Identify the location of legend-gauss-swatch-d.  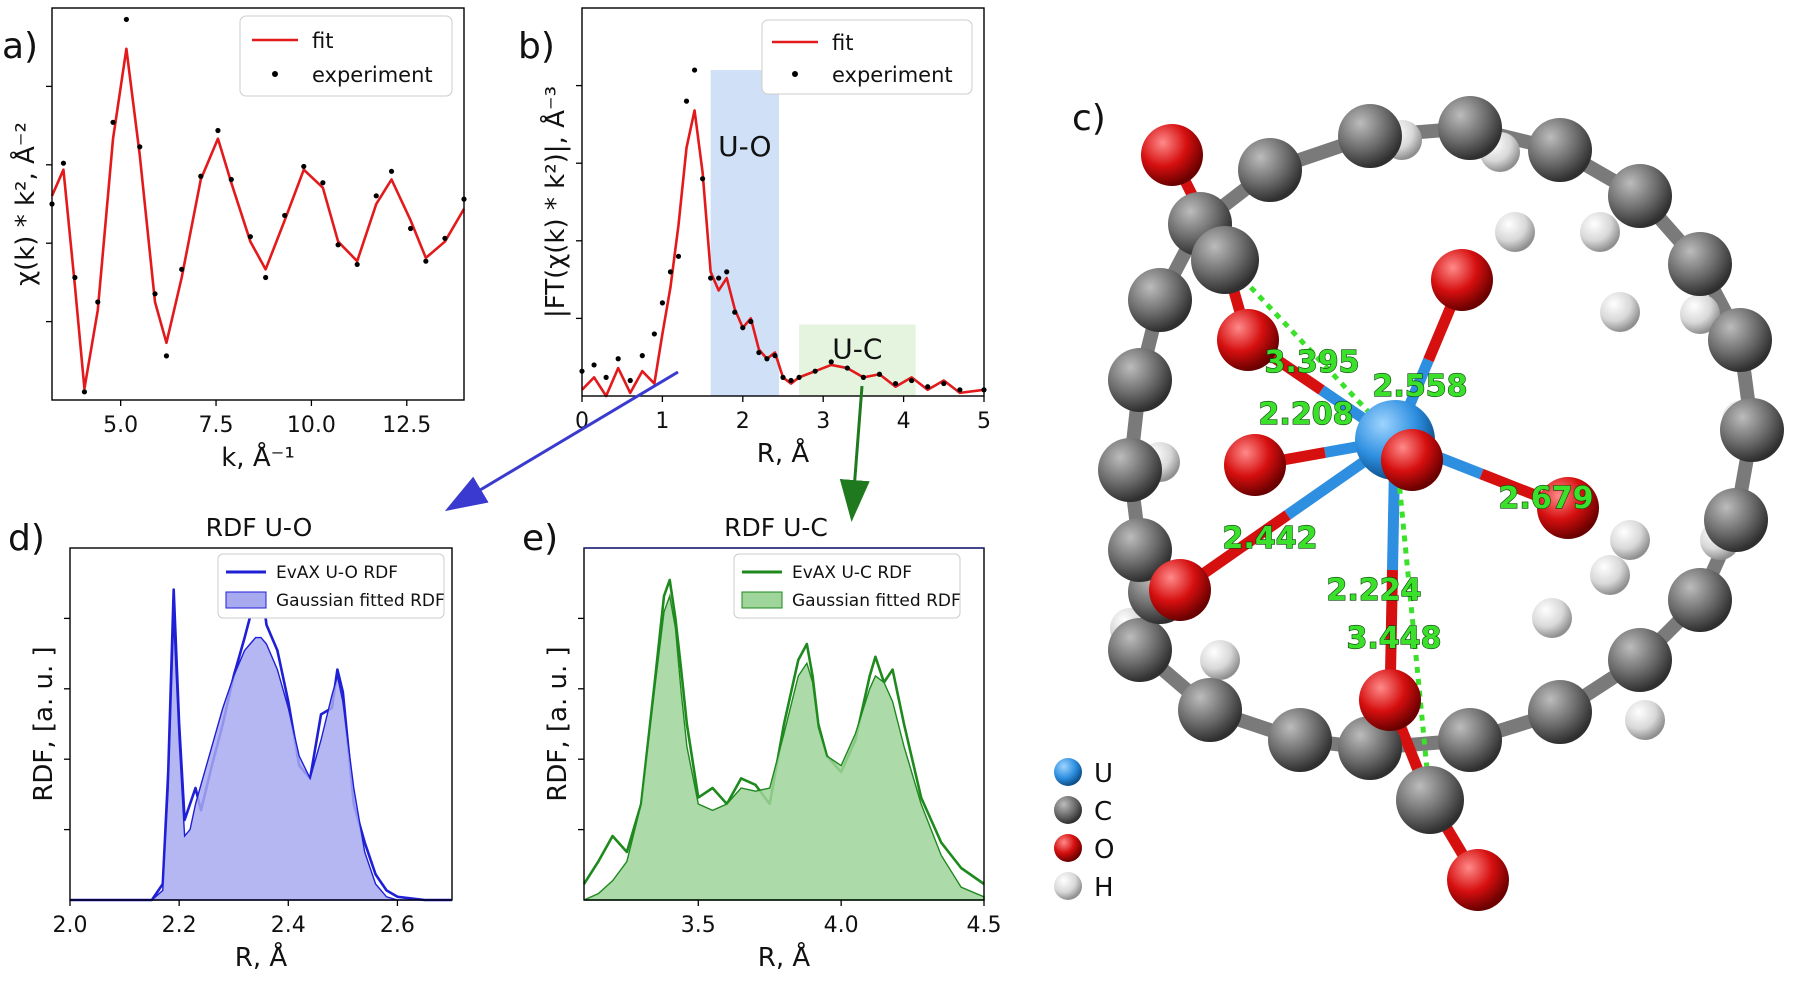
(246, 600).